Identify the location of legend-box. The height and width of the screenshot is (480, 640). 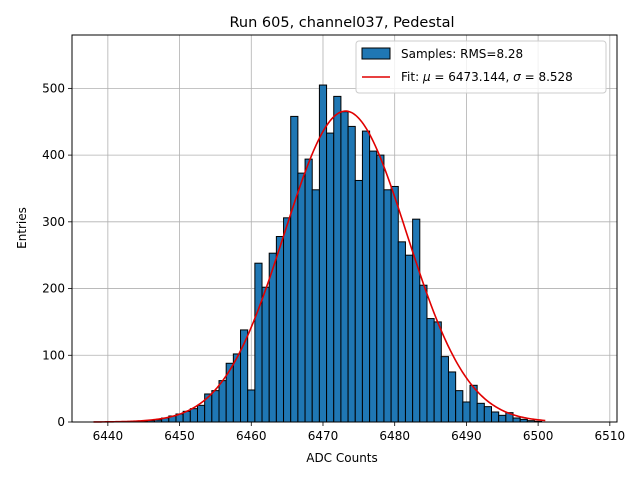
(481, 67).